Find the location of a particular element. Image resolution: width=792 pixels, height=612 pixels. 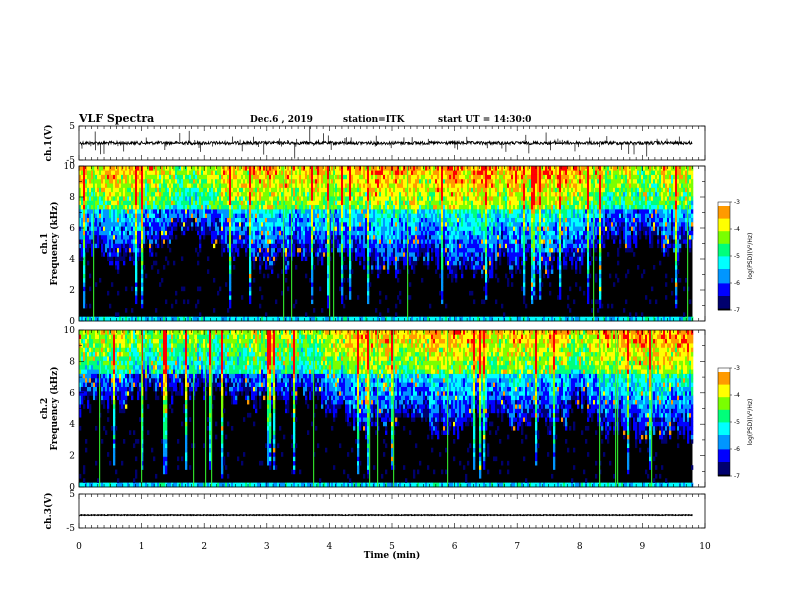

x-tick-label: 4 is located at coordinates (330, 547).